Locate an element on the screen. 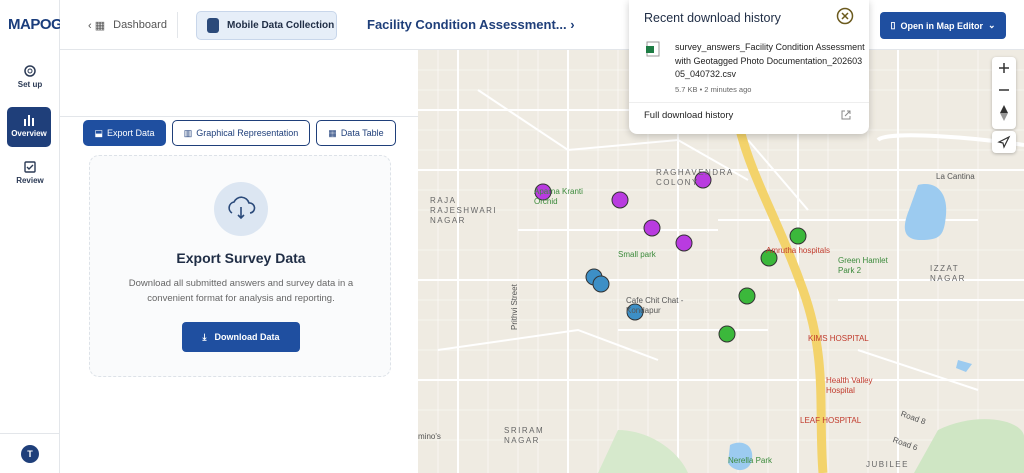 Image resolution: width=1024 pixels, height=473 pixels. tab-export: ⬓ Export Data is located at coordinates (124, 133).